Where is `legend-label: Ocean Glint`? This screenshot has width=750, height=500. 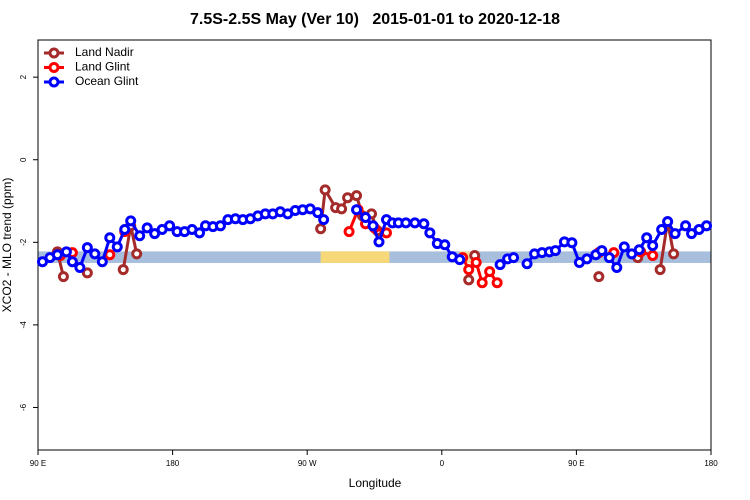
legend-label: Ocean Glint is located at coordinates (107, 81).